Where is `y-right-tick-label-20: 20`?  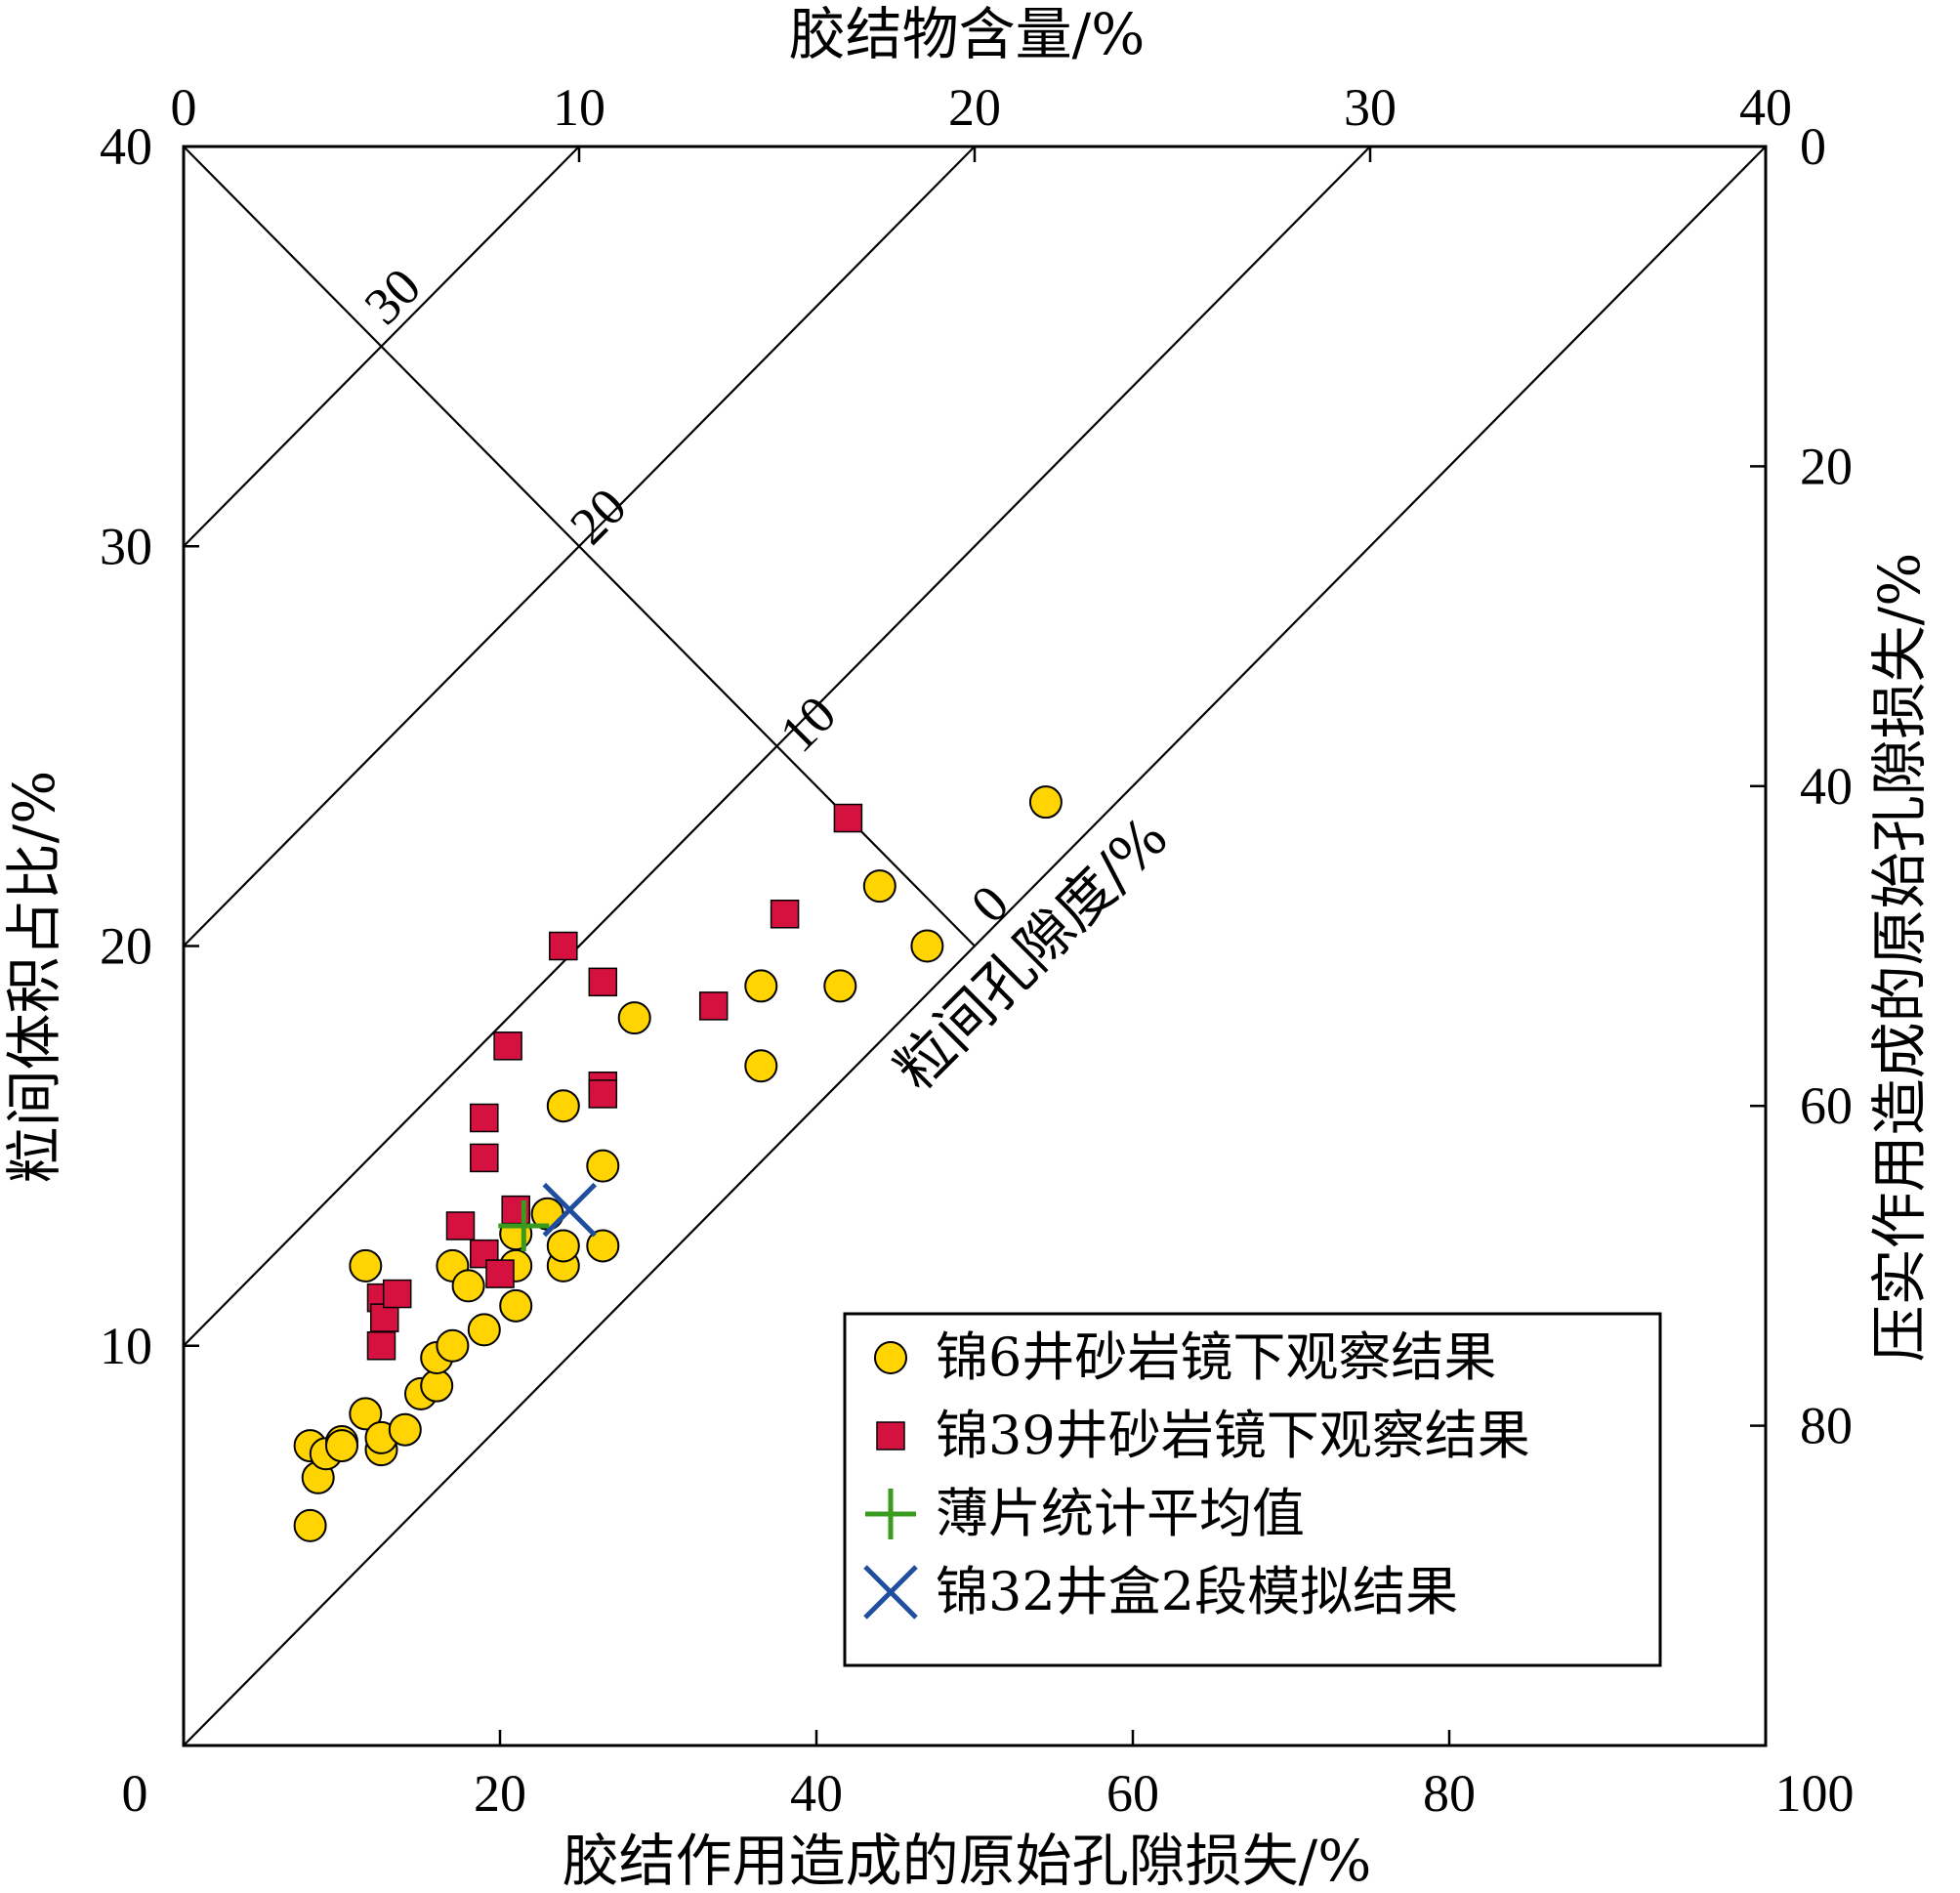 y-right-tick-label-20: 20 is located at coordinates (1826, 466).